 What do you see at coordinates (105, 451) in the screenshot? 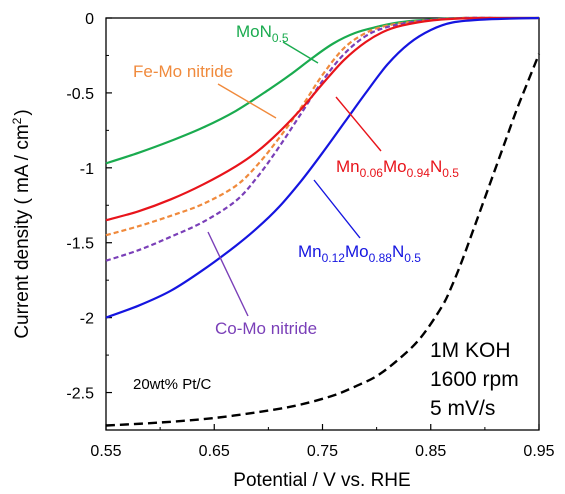
I see `x-tick-label: 0.55` at bounding box center [105, 451].